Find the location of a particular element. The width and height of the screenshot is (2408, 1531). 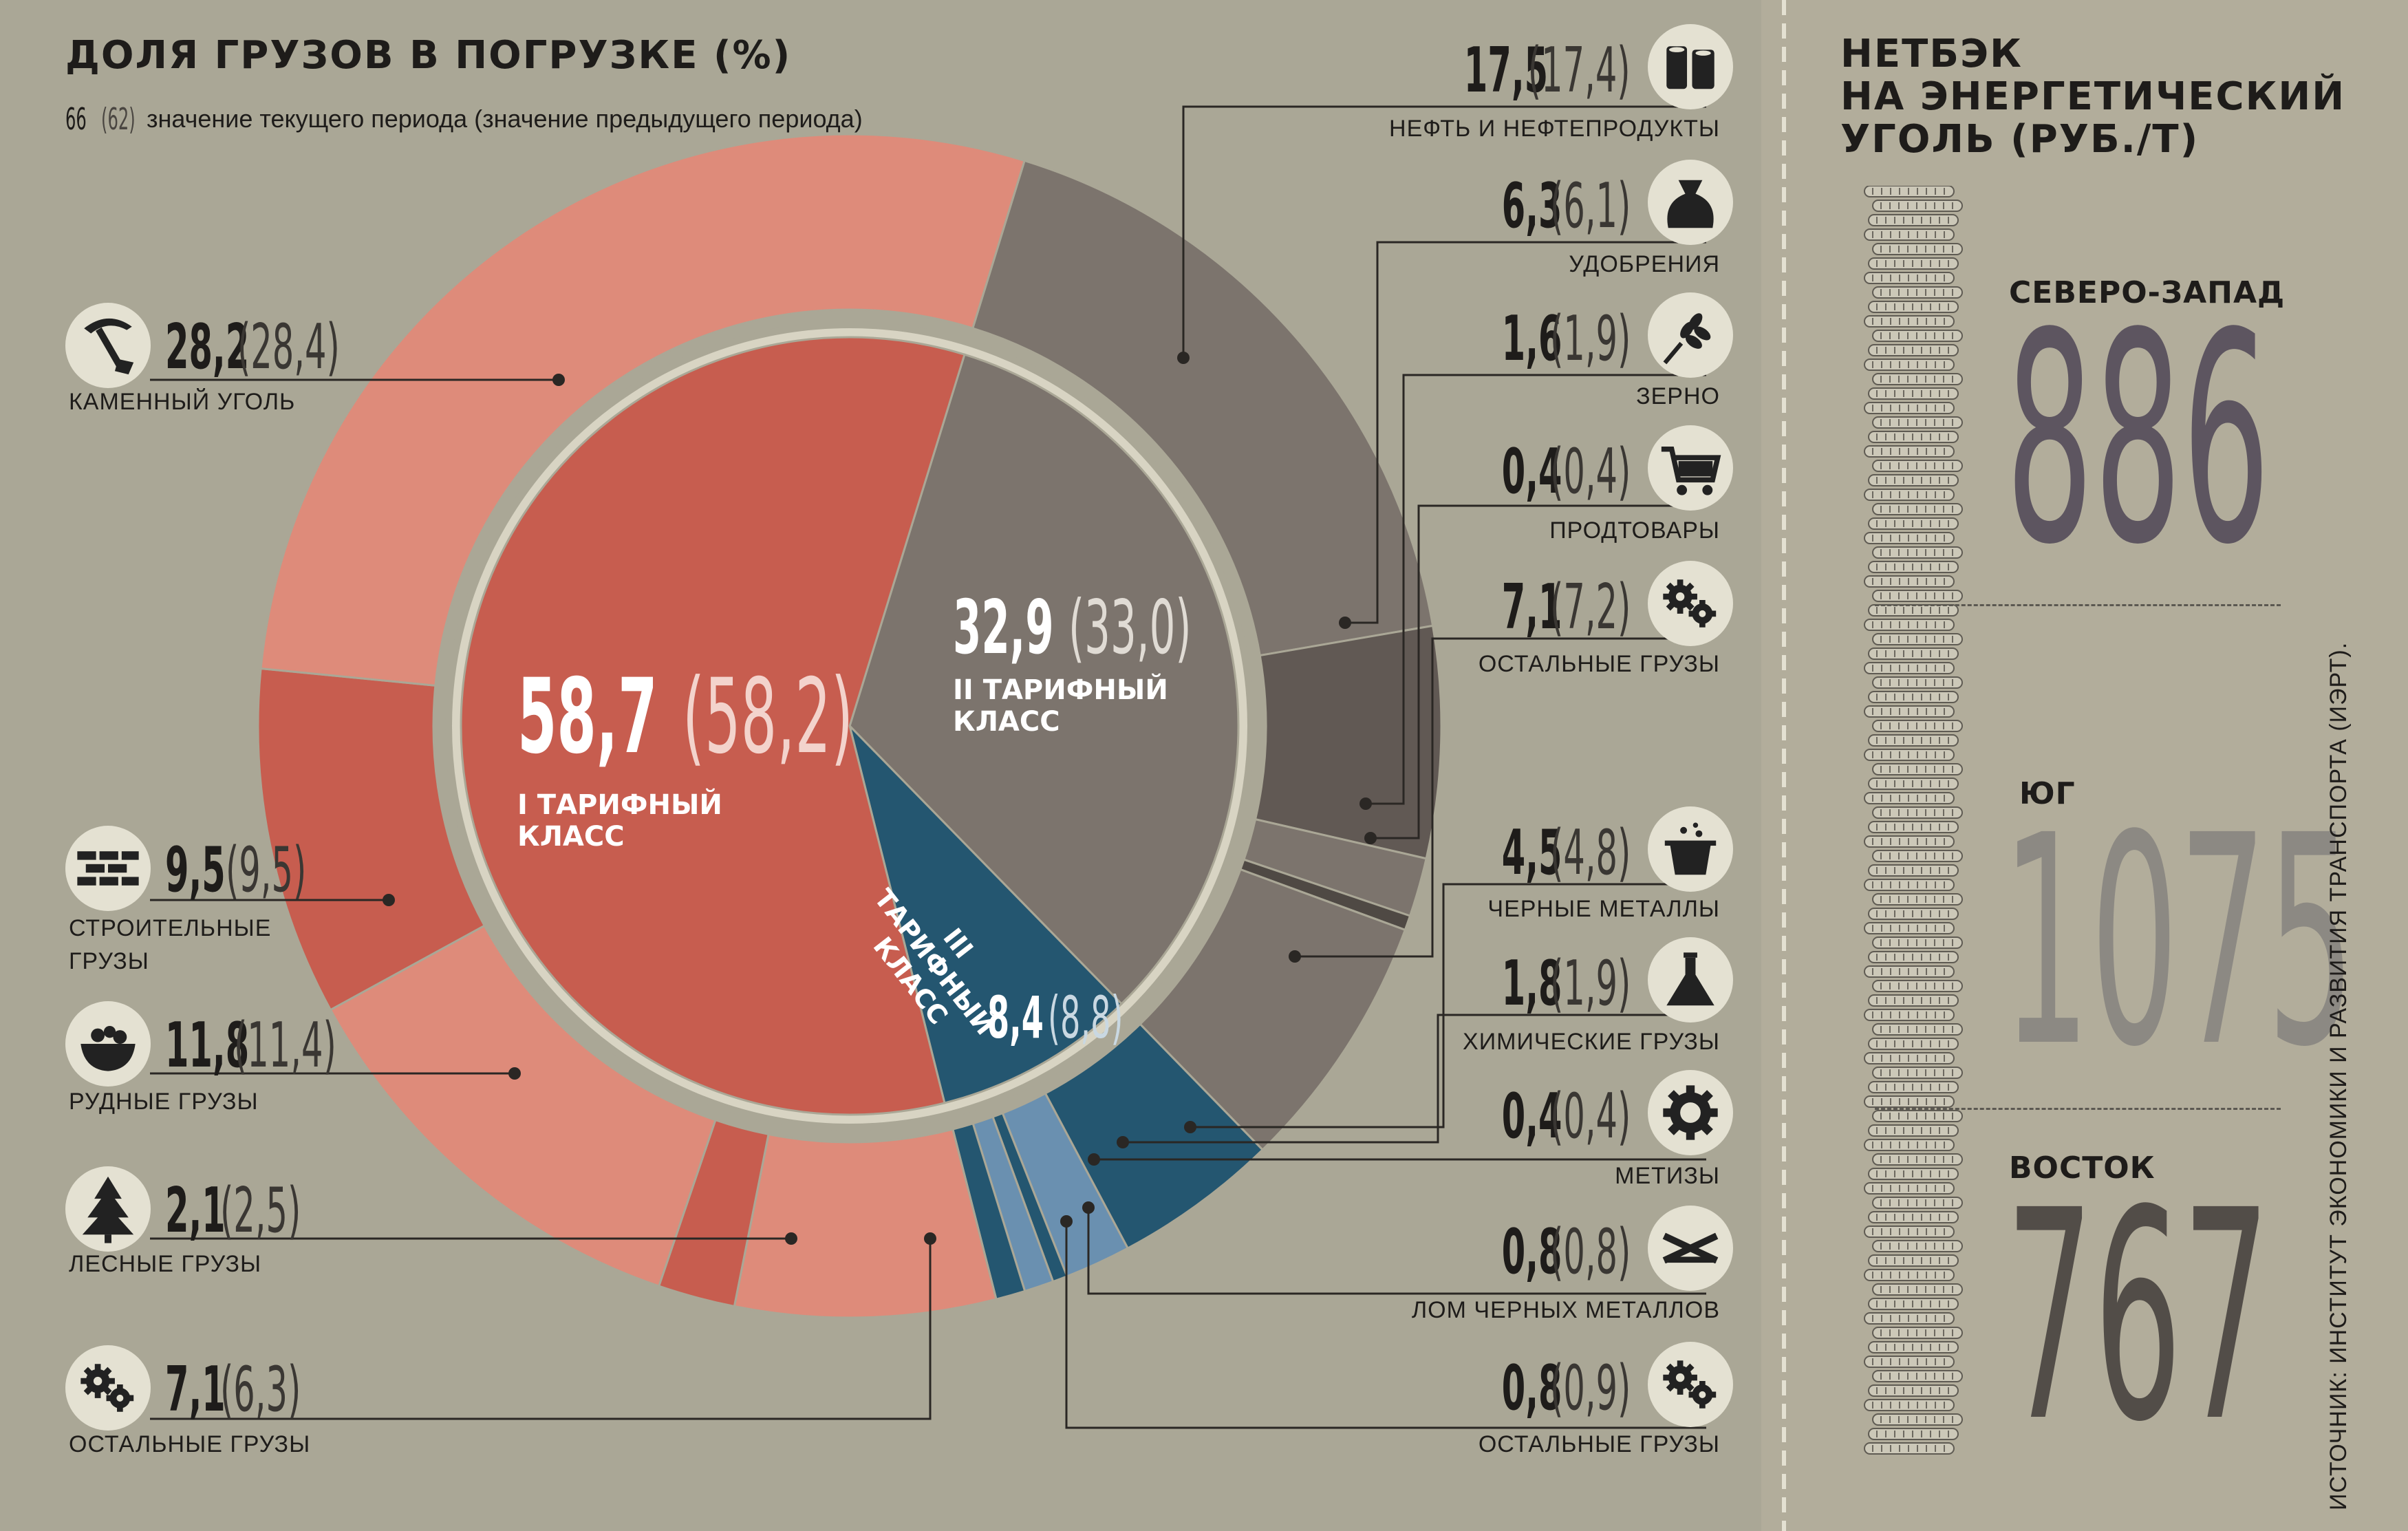

right-values-ferrous: 4,5 (4,8) is located at coordinates (1469, 853).